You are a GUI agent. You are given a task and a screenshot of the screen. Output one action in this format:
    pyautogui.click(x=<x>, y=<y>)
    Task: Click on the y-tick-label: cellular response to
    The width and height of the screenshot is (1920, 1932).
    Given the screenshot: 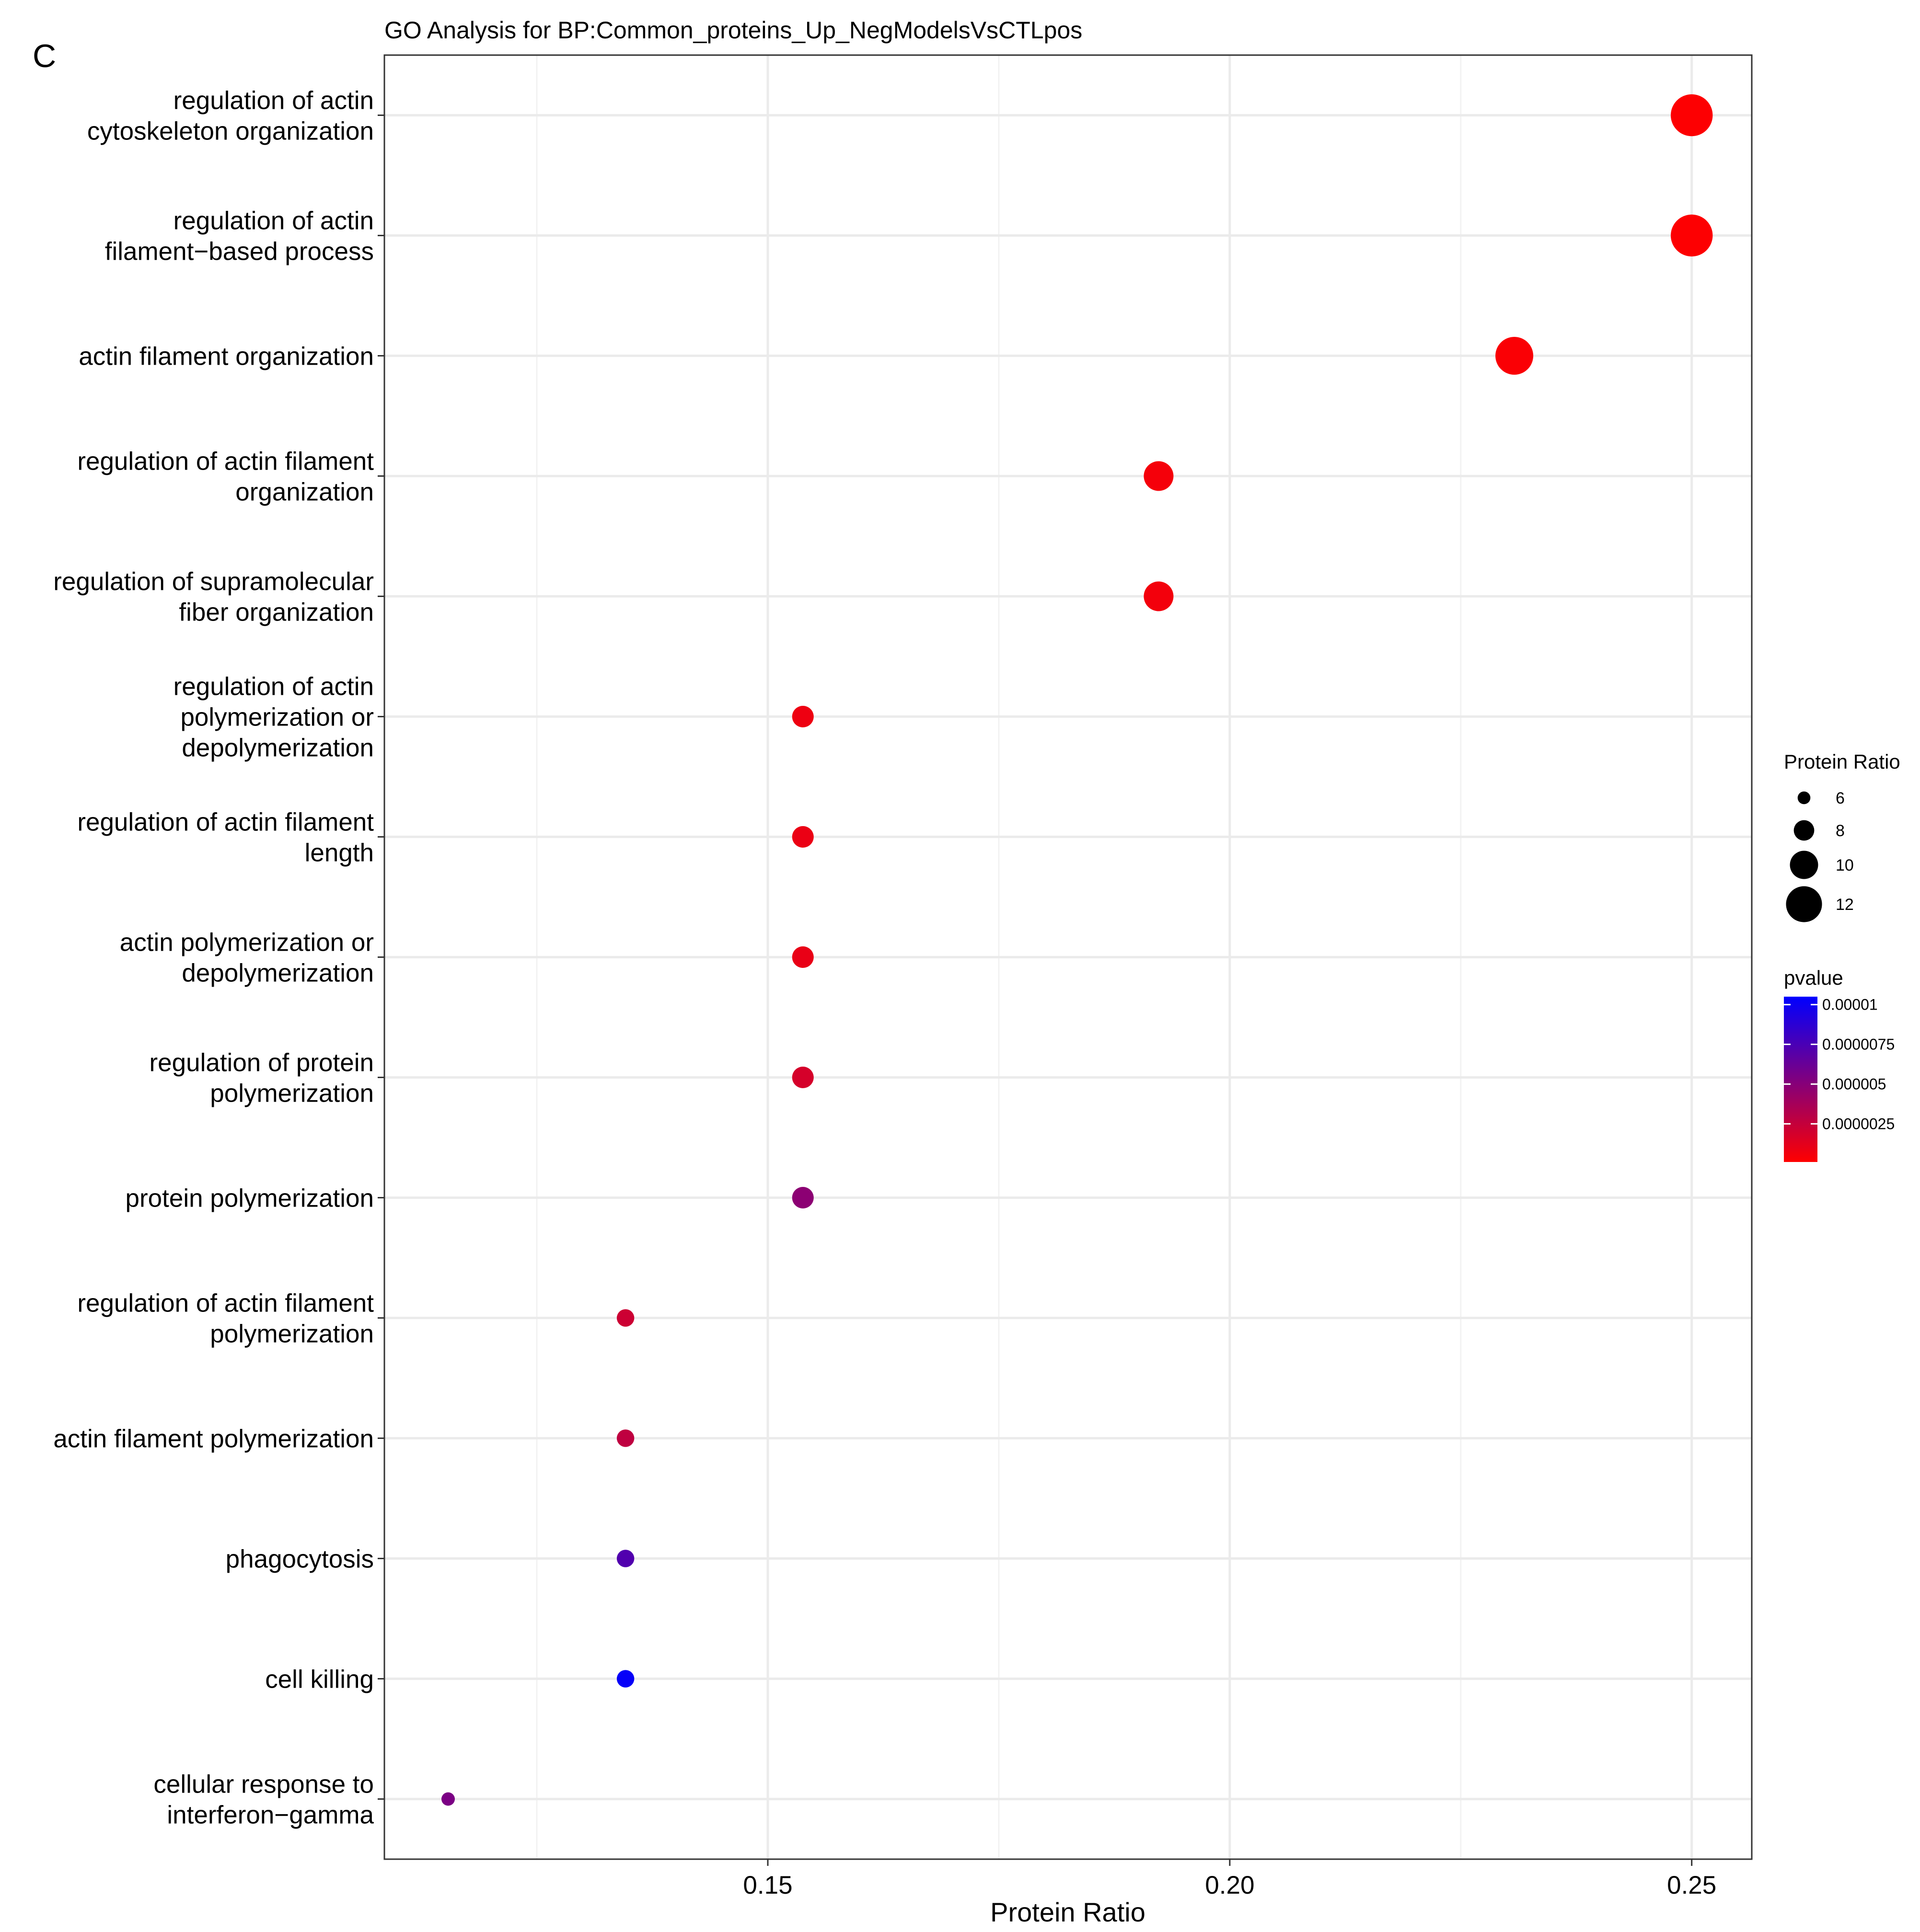 What is the action you would take?
    pyautogui.click(x=263, y=1785)
    